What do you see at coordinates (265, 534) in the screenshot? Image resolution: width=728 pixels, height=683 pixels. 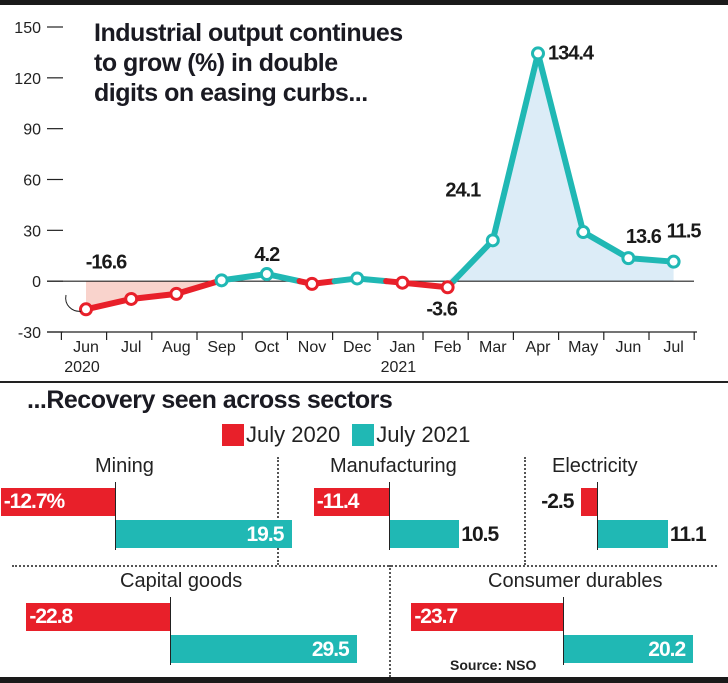 I see `value-label-july-2021: 19.5` at bounding box center [265, 534].